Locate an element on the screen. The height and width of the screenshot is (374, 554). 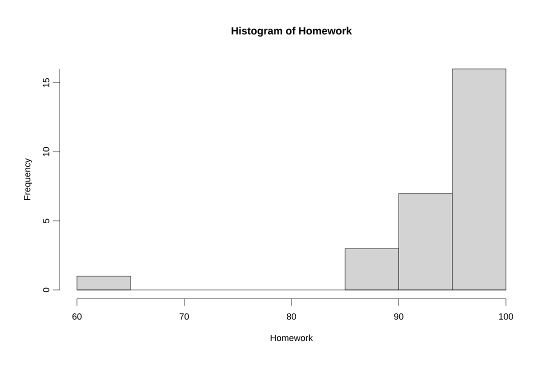
x-axis-title: Homework is located at coordinates (291, 338).